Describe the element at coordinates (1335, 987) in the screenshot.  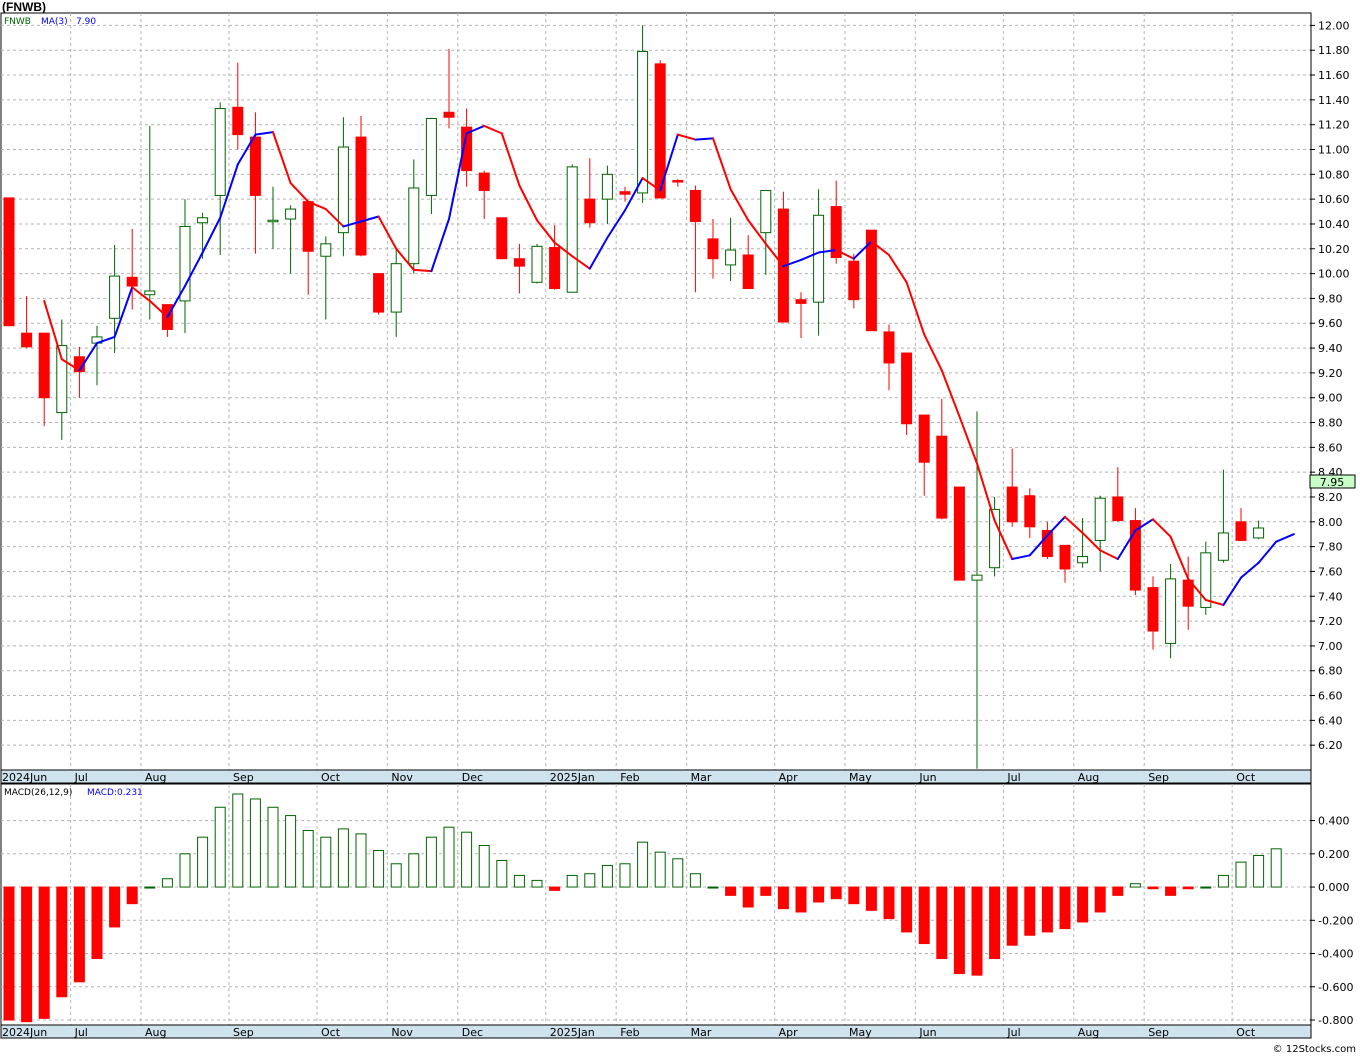
I see `macd-y-tick-label: -0.600` at that location.